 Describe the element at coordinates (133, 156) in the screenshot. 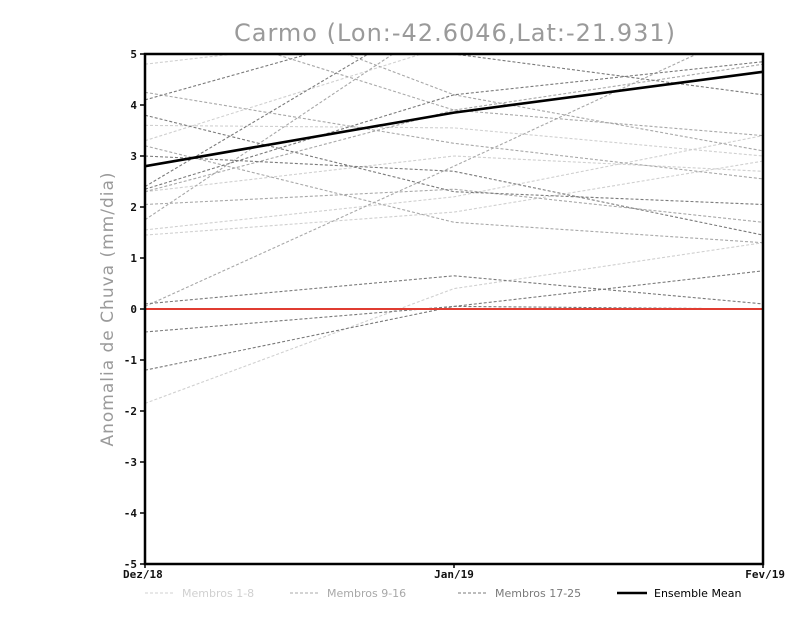

I see `y-tick-label: 3` at that location.